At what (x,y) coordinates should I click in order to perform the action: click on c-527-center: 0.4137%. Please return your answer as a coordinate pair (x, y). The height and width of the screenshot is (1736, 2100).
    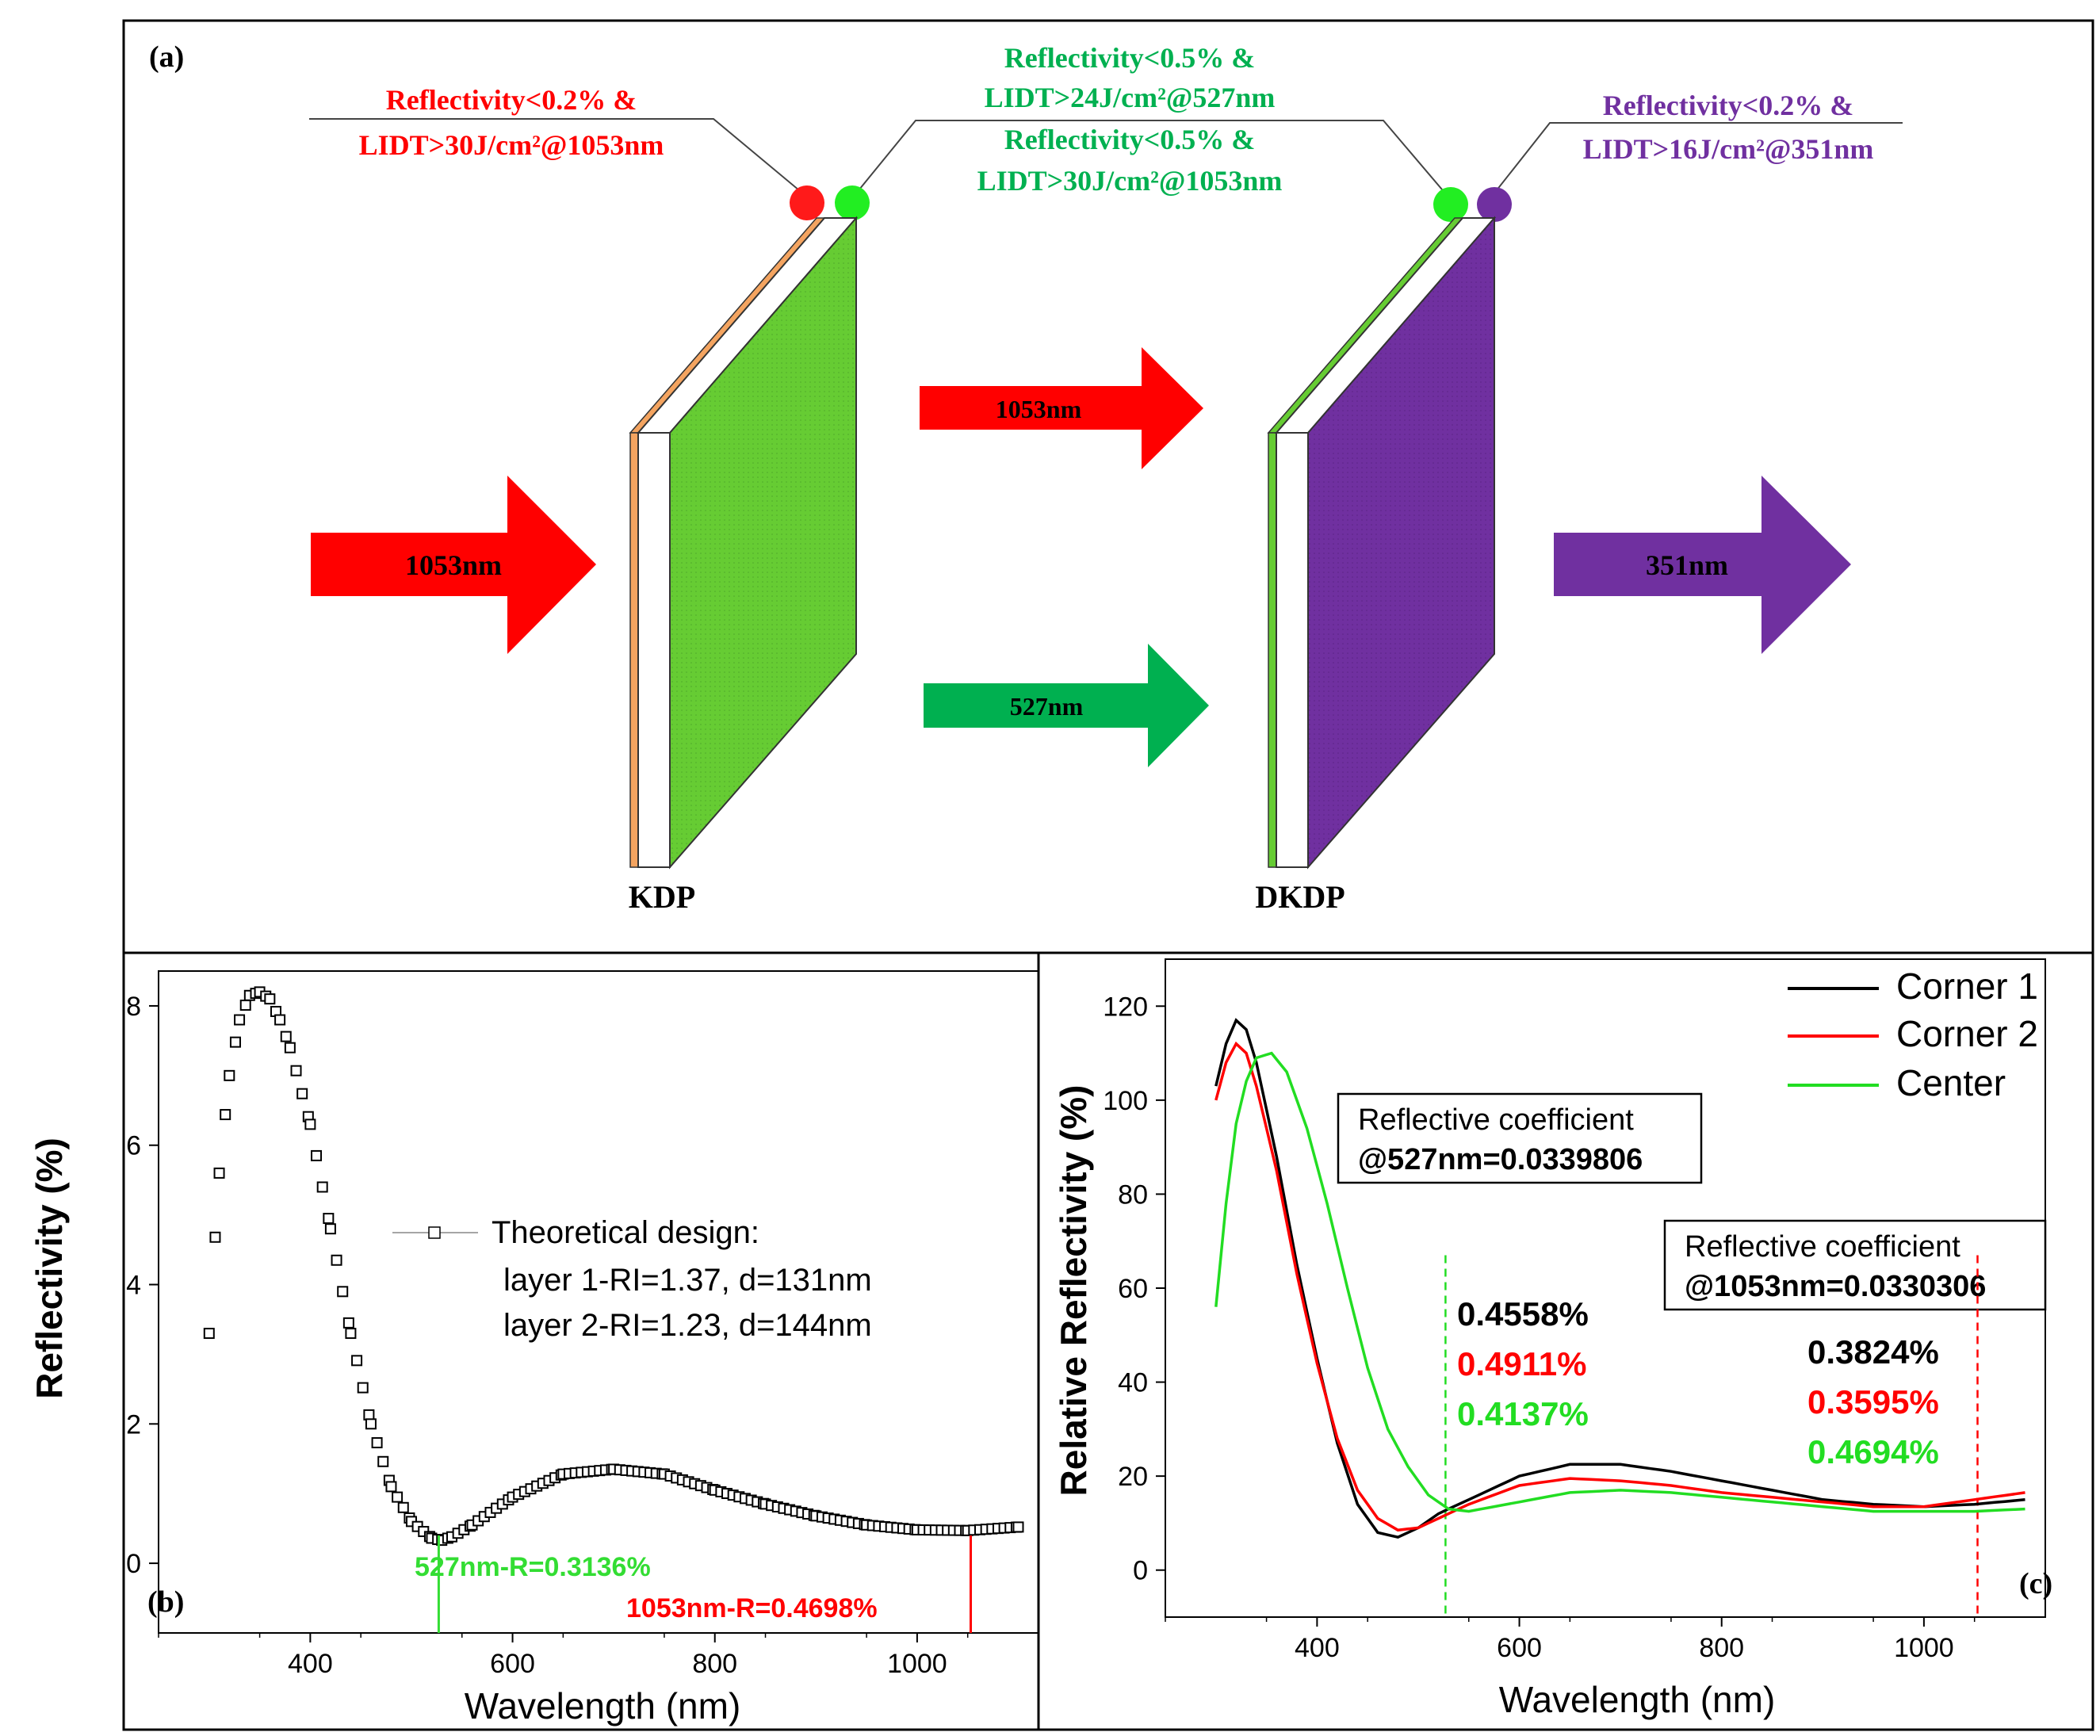
    Looking at the image, I should click on (1523, 1413).